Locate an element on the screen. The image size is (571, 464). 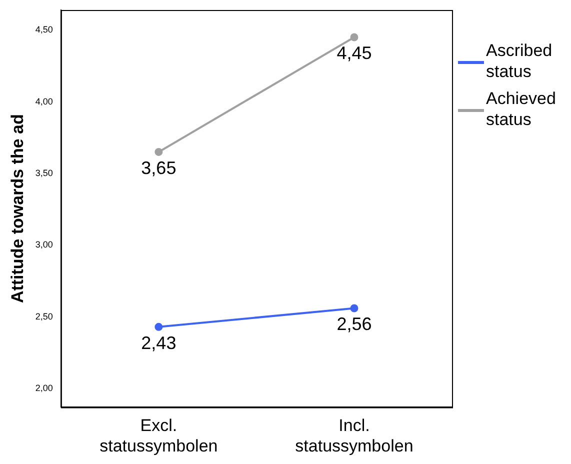
y-tick-label: 4,50 is located at coordinates (44, 29).